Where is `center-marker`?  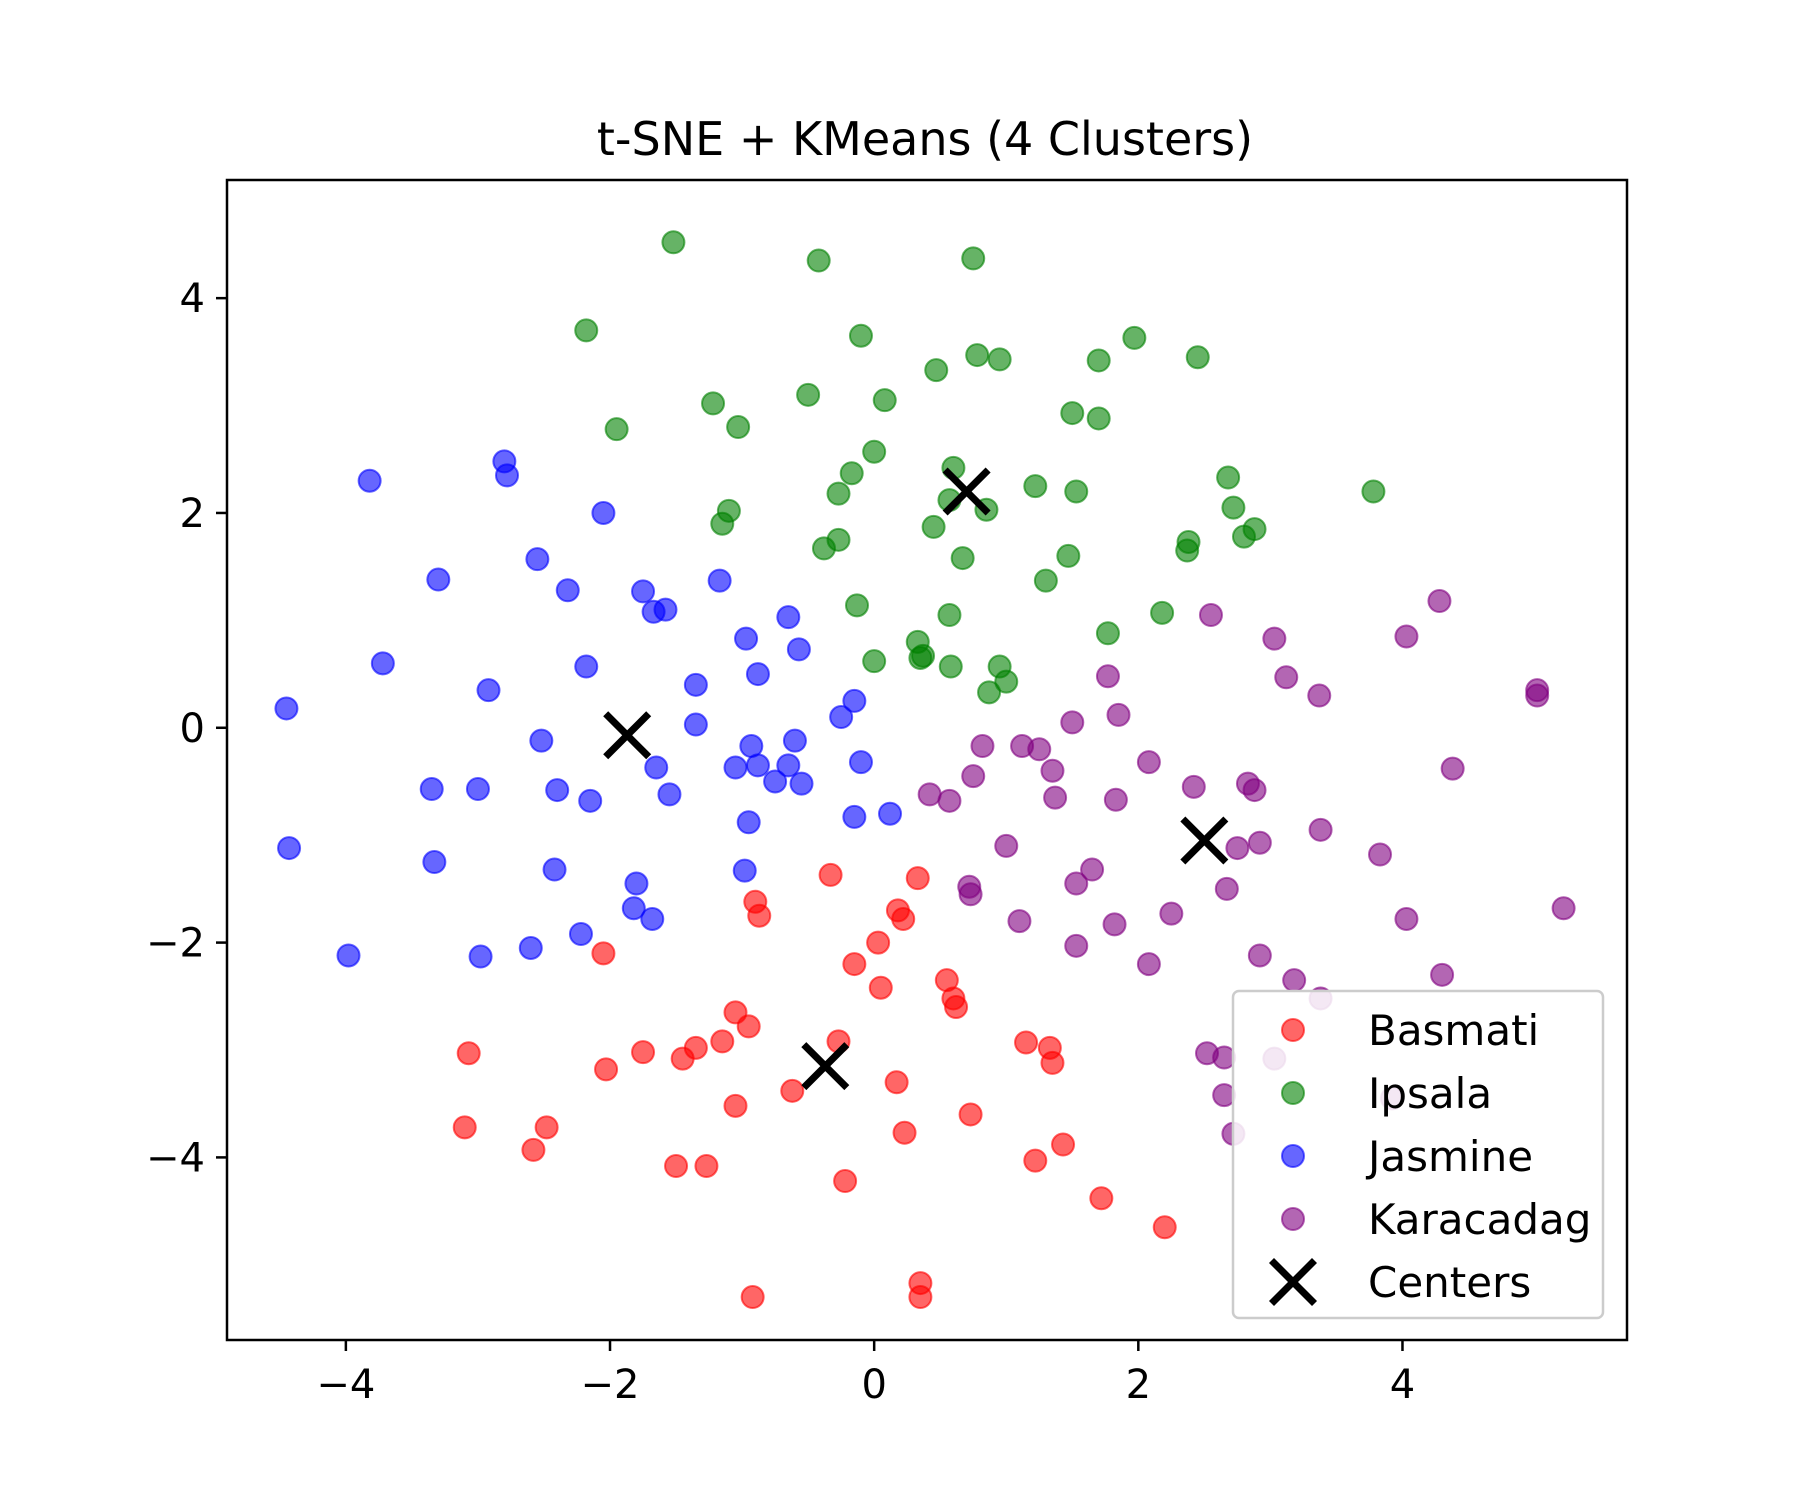
center-marker is located at coordinates (1204, 840).